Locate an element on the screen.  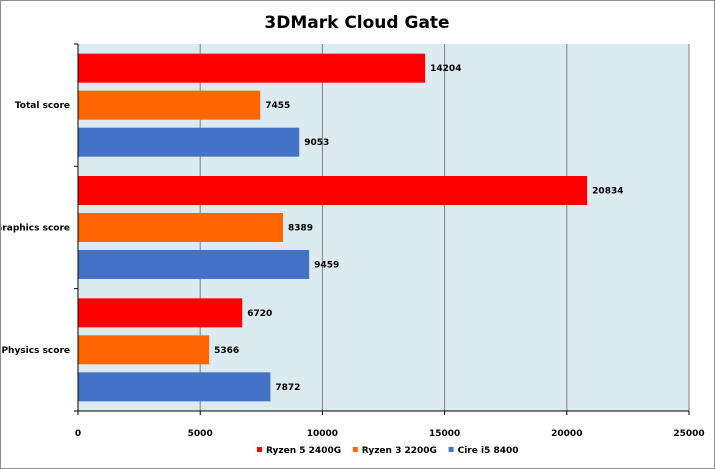
x-tick-label: 5000 is located at coordinates (200, 434).